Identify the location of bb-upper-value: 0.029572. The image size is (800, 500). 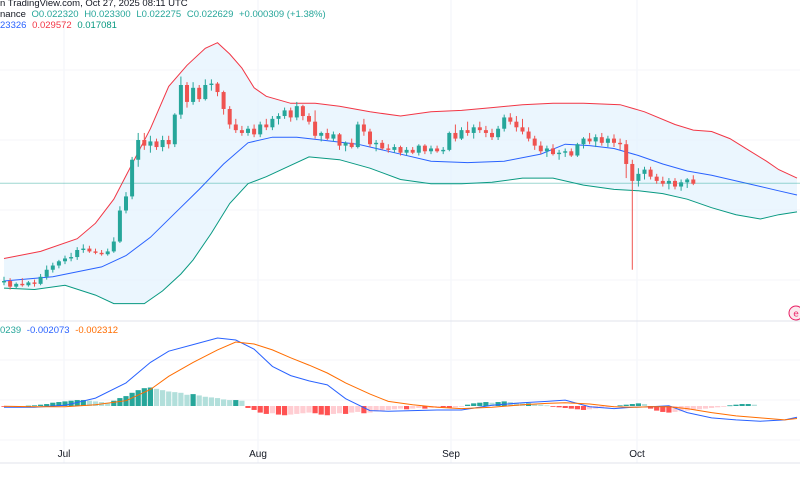
(52, 25).